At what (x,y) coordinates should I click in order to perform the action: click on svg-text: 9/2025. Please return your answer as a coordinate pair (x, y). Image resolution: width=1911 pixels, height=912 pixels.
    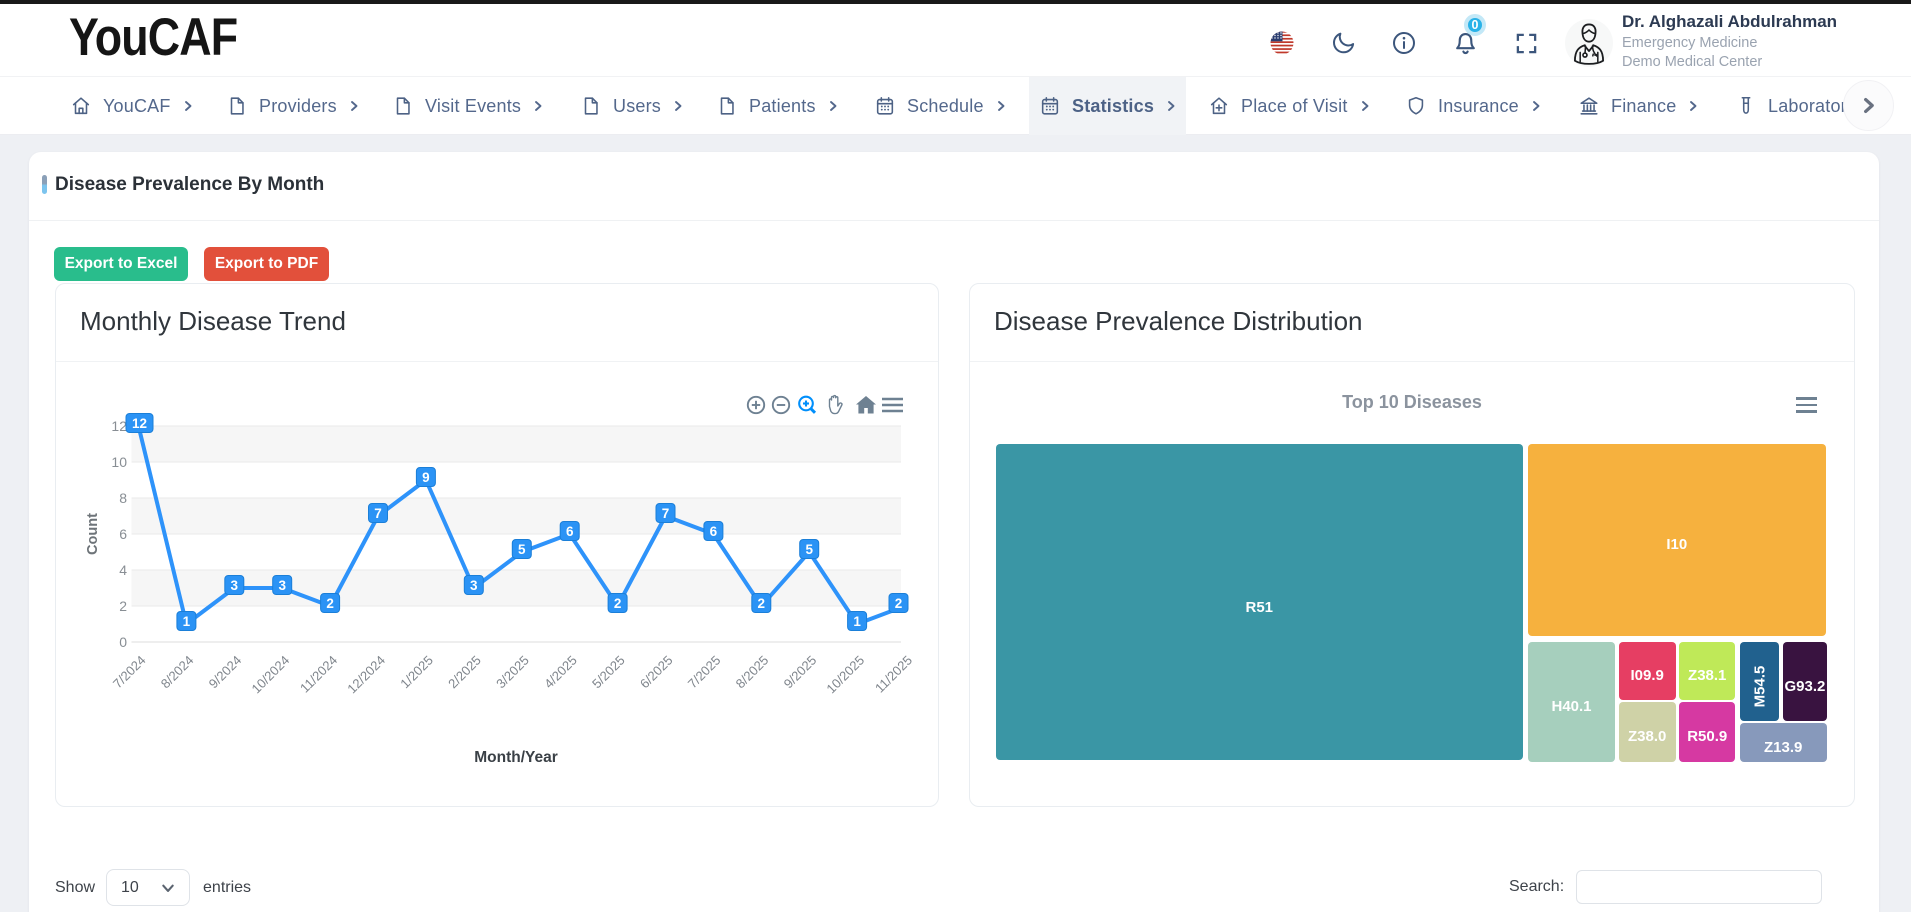
    Looking at the image, I should click on (800, 672).